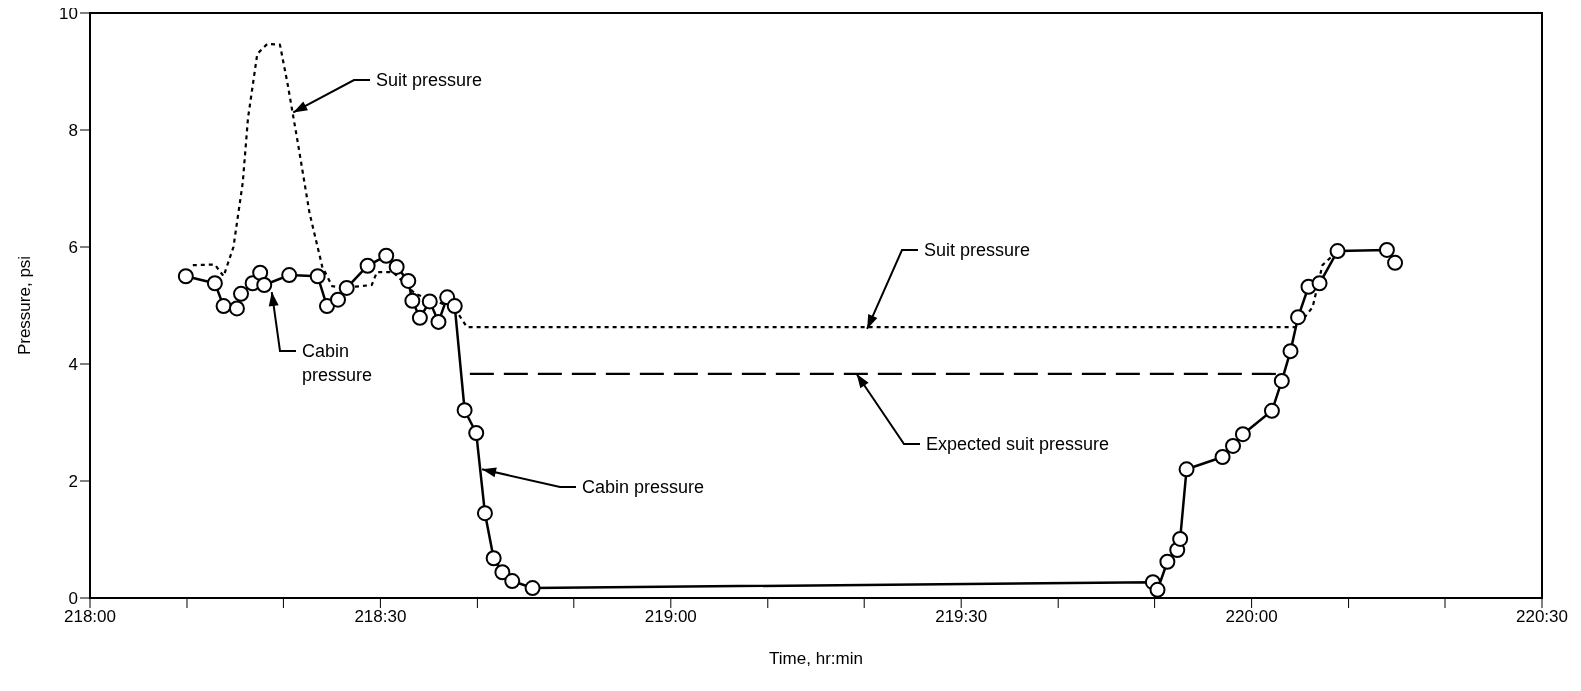 This screenshot has width=1581, height=691. I want to click on y-axis-title: Pressure, psi, so click(25, 305).